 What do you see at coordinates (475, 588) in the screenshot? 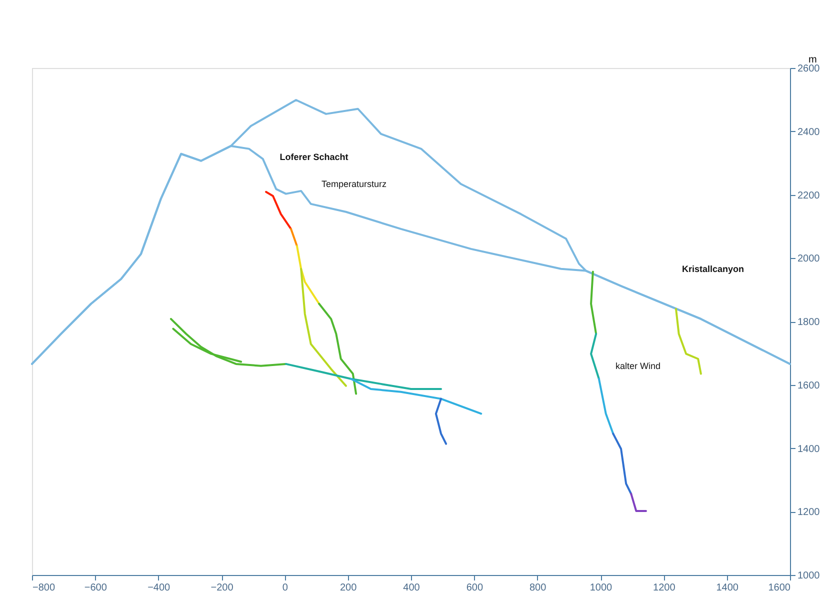
I see `x-tick-label: 600` at bounding box center [475, 588].